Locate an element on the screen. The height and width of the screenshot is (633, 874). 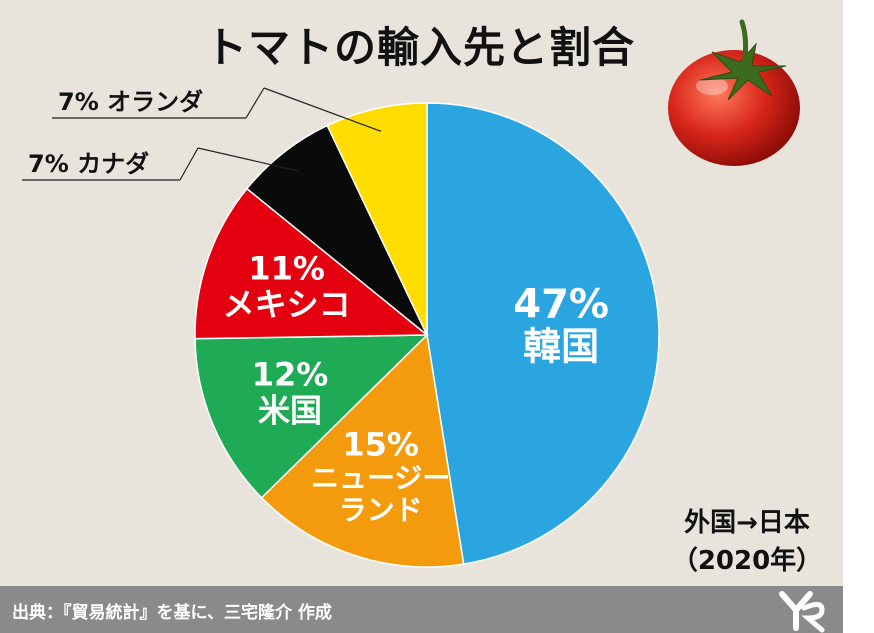
external-slice-label-0: 7% カナダ is located at coordinates (88, 164).